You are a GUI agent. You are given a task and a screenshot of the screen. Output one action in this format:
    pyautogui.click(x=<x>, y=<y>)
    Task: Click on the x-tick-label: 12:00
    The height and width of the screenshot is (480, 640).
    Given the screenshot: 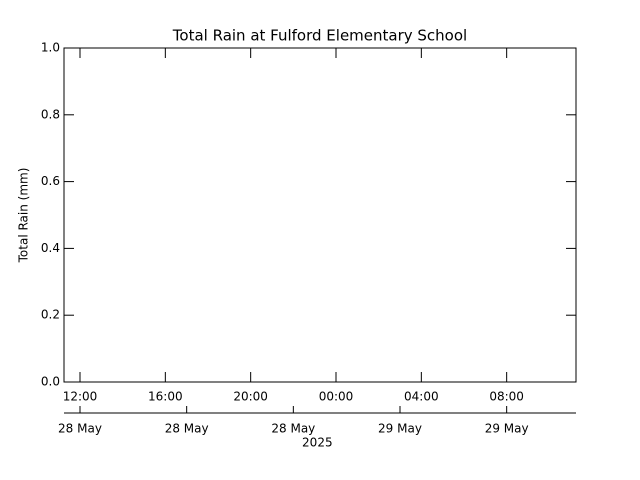 What is the action you would take?
    pyautogui.click(x=80, y=397)
    